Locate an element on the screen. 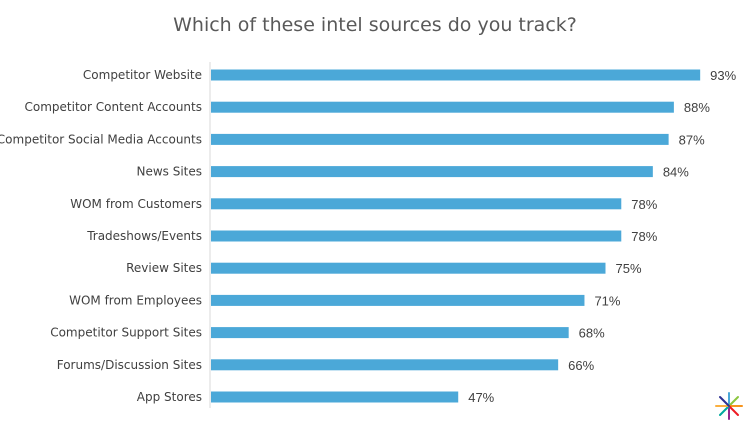 Image resolution: width=750 pixels, height=429 pixels. data-label: 88% is located at coordinates (697, 107).